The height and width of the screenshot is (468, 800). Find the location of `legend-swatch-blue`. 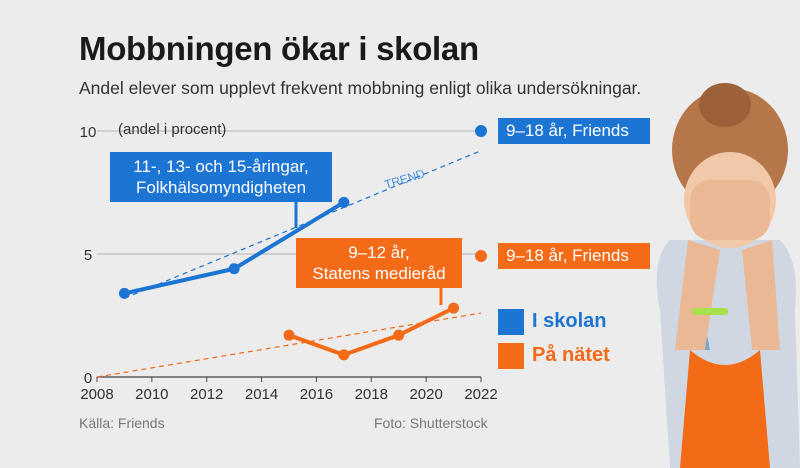

legend-swatch-blue is located at coordinates (511, 322).